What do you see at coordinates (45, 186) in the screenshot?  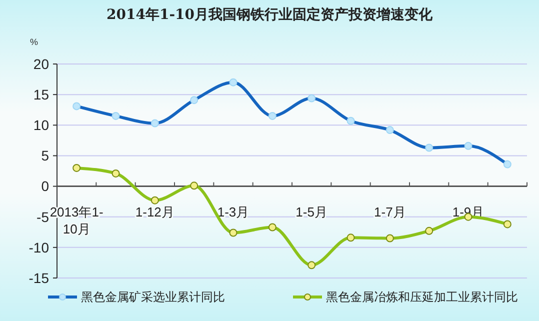 I see `y-tick-label: 0` at bounding box center [45, 186].